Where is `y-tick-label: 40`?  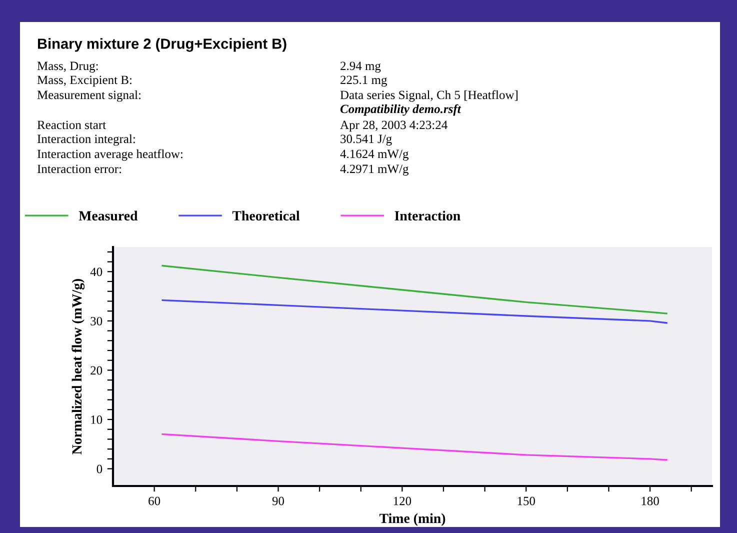
y-tick-label: 40 is located at coordinates (96, 272).